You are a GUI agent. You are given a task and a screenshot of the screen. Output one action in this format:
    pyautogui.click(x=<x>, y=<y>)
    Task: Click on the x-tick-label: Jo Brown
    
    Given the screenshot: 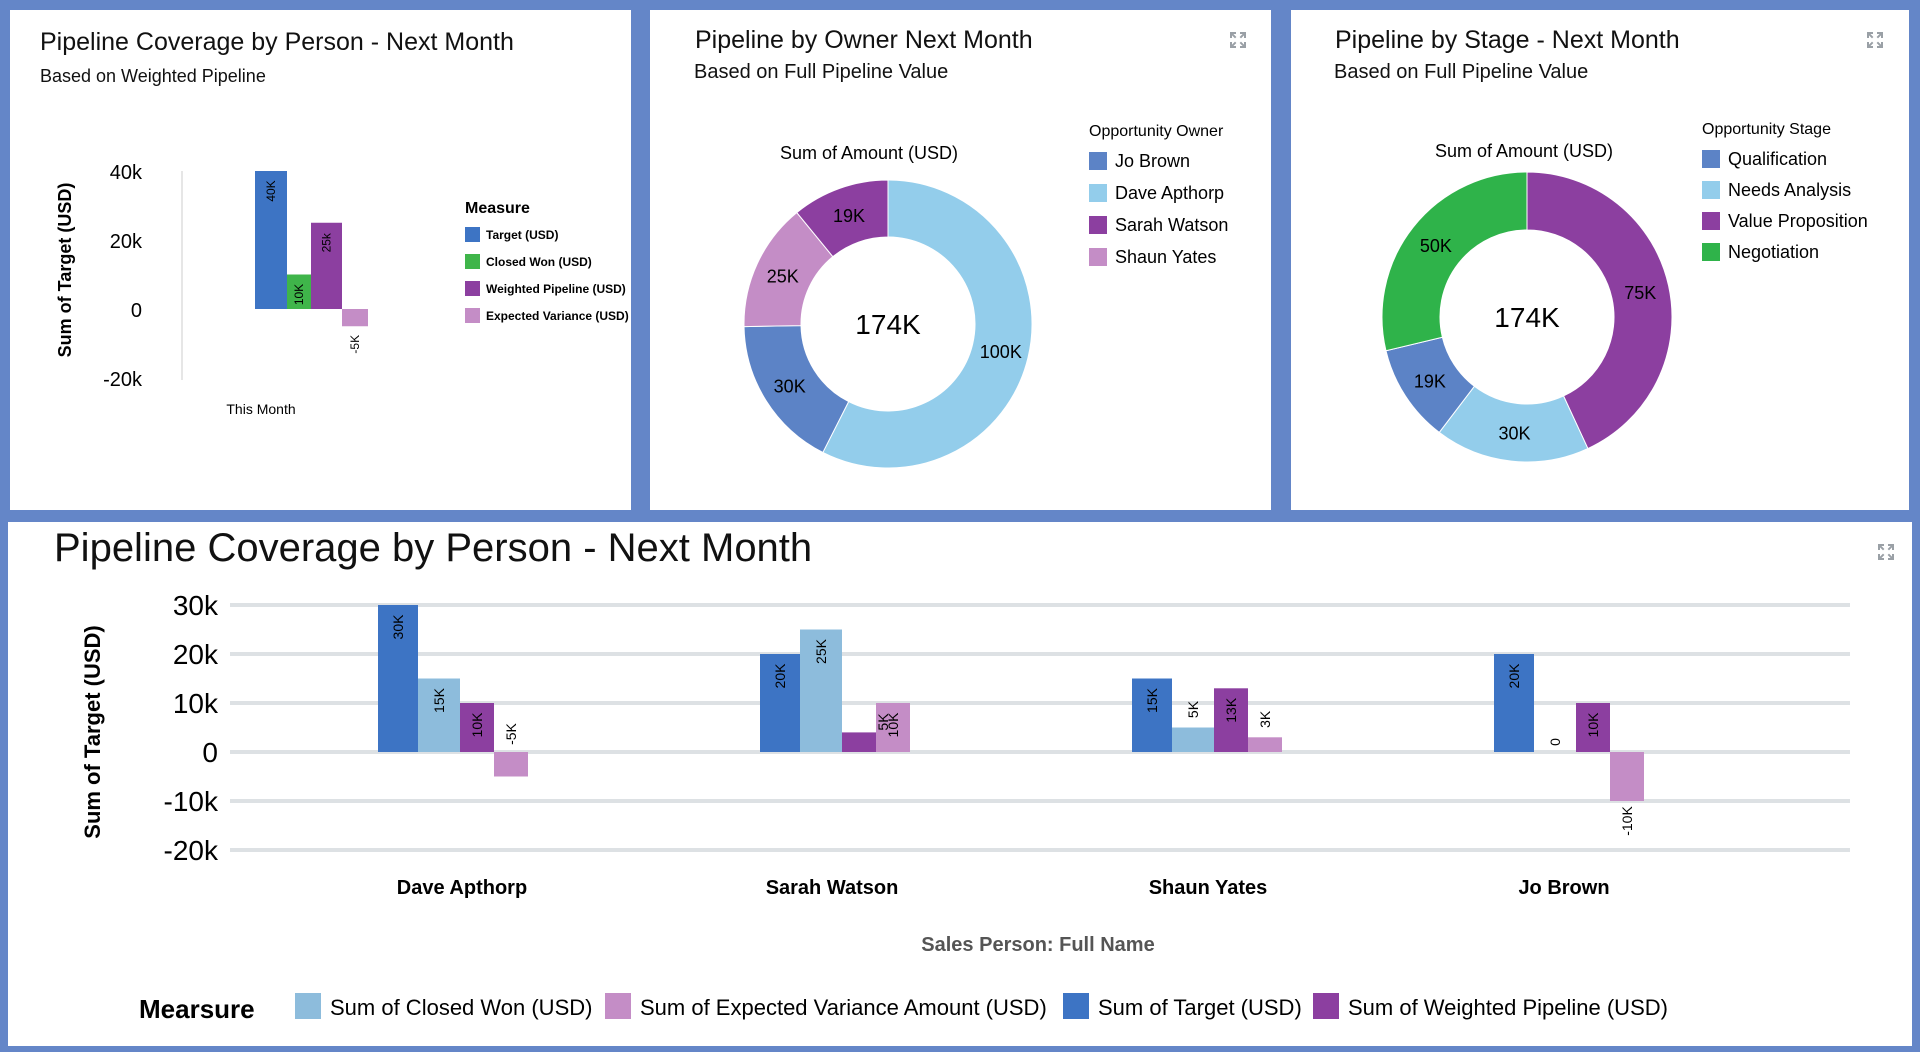 What is the action you would take?
    pyautogui.click(x=1563, y=888)
    